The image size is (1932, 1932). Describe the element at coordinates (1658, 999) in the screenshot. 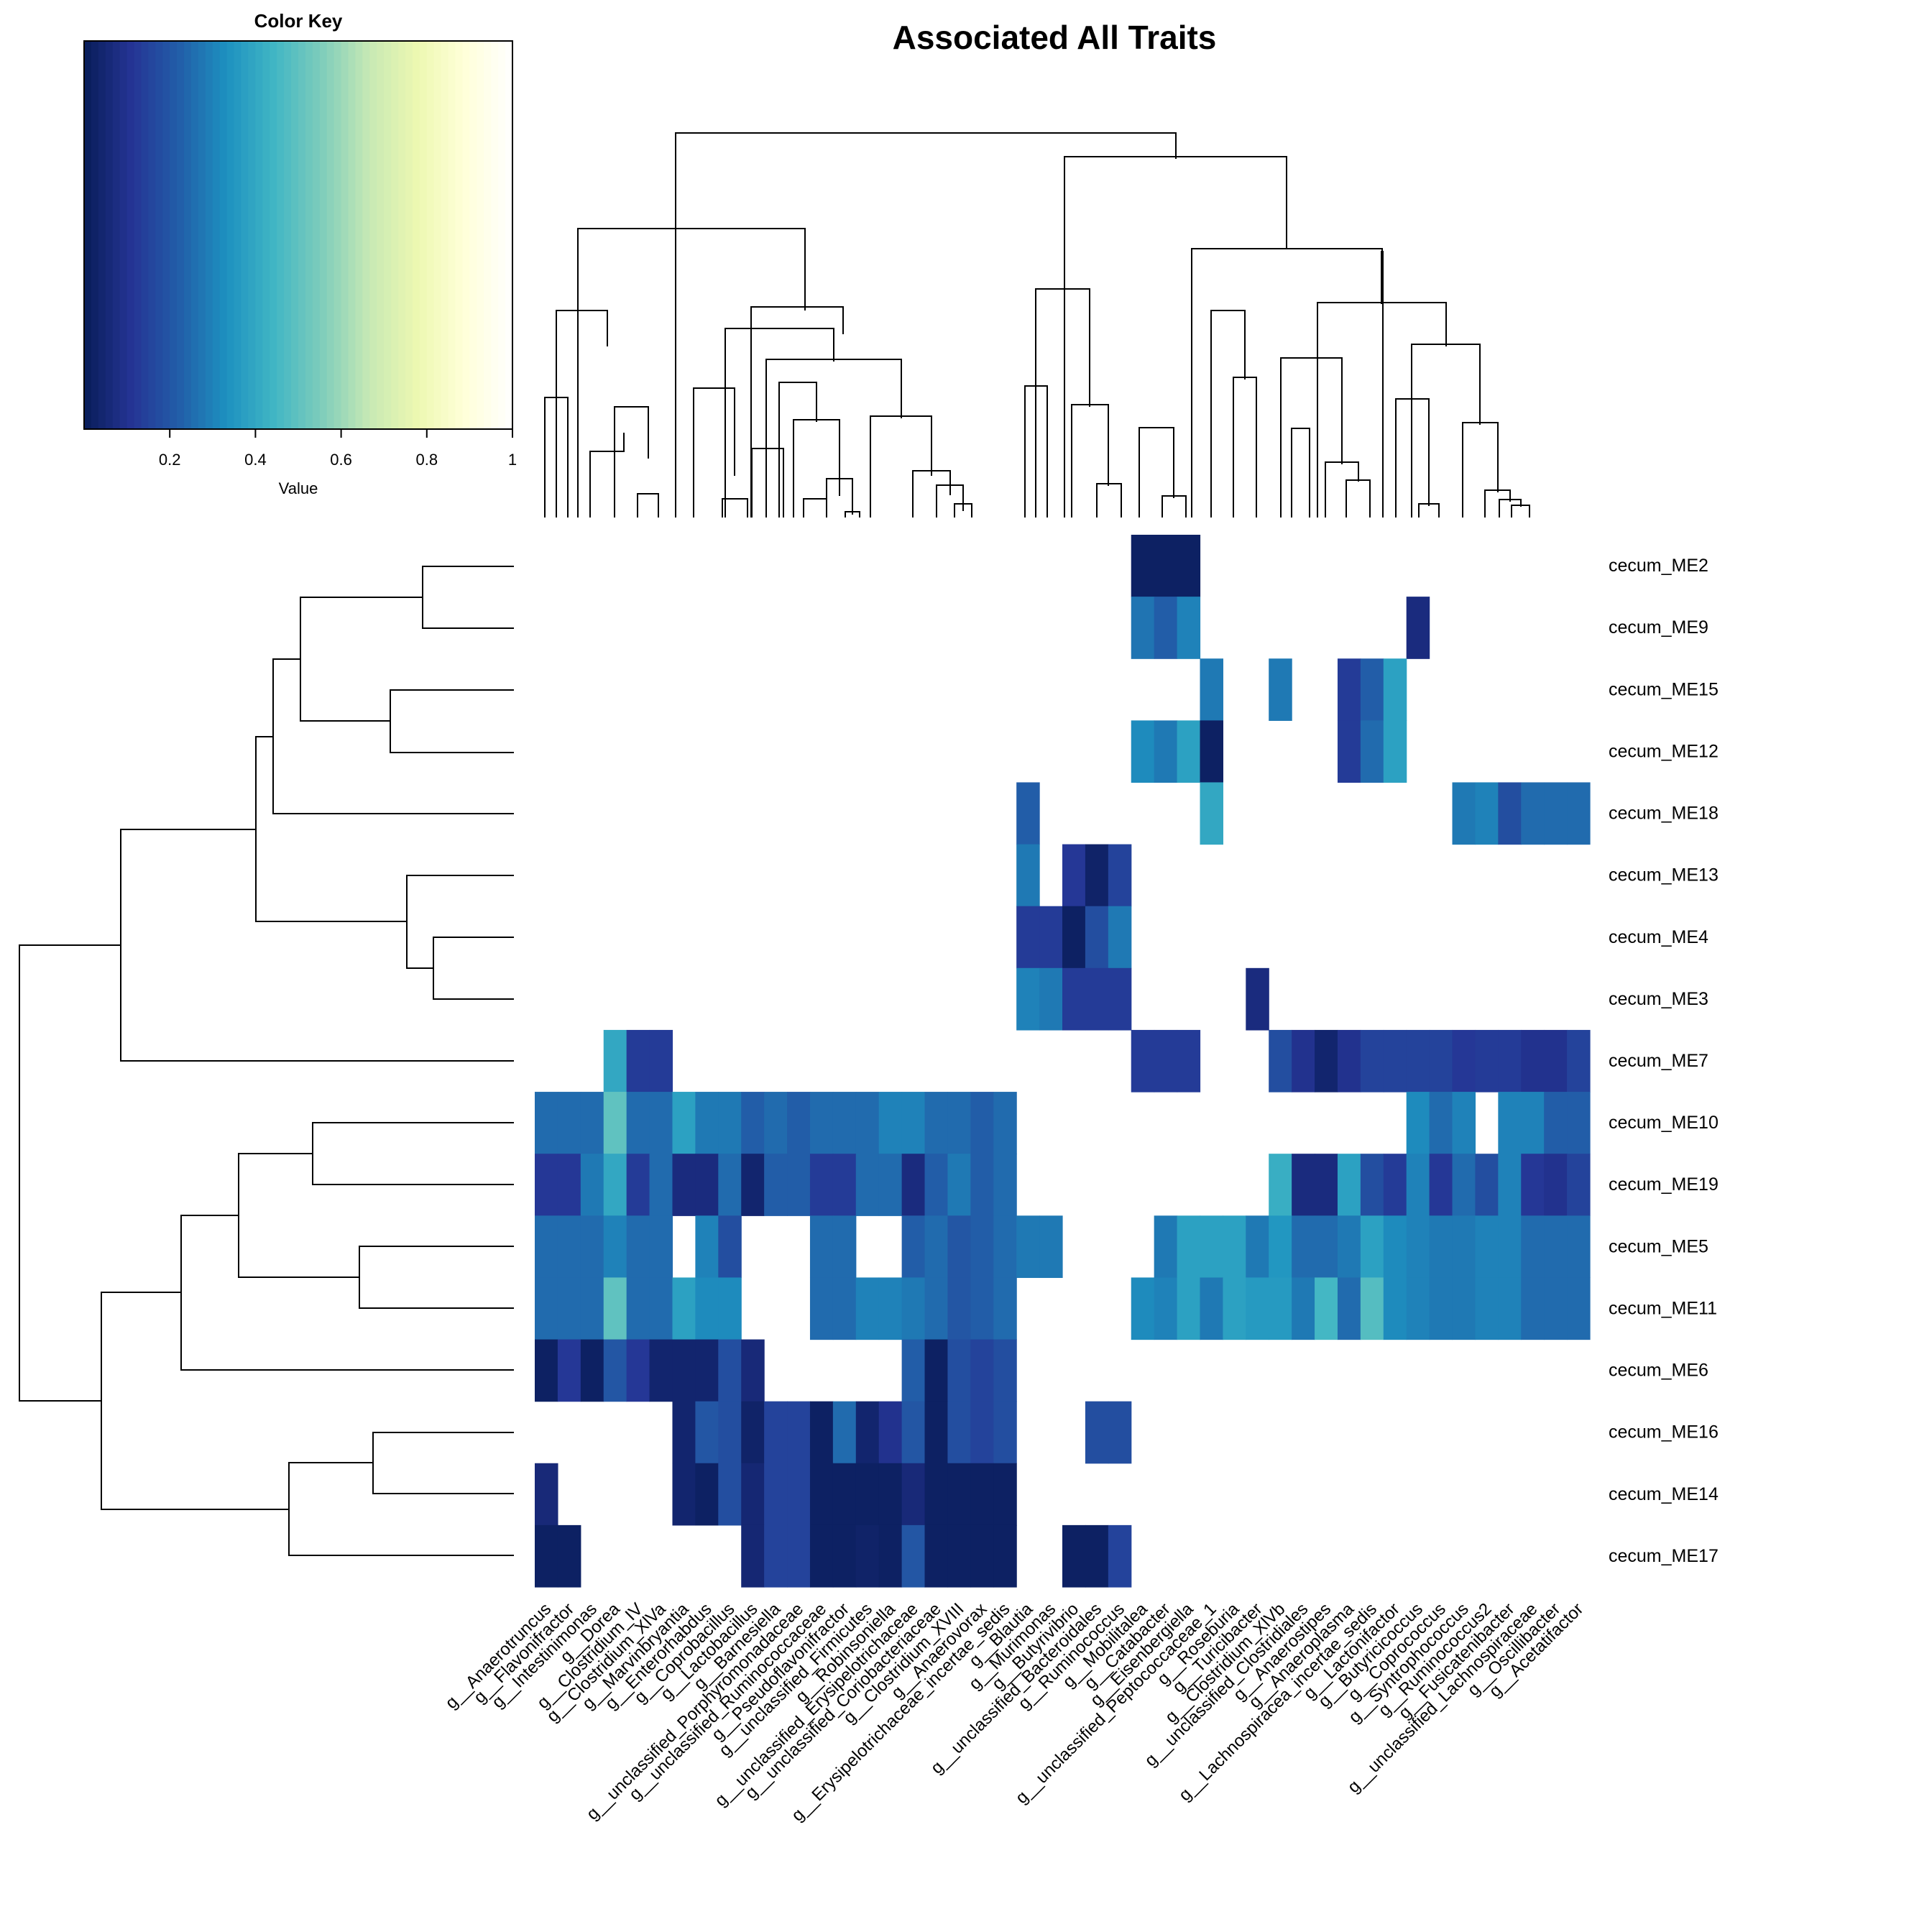

I see `row-label: cecum_ME3` at that location.